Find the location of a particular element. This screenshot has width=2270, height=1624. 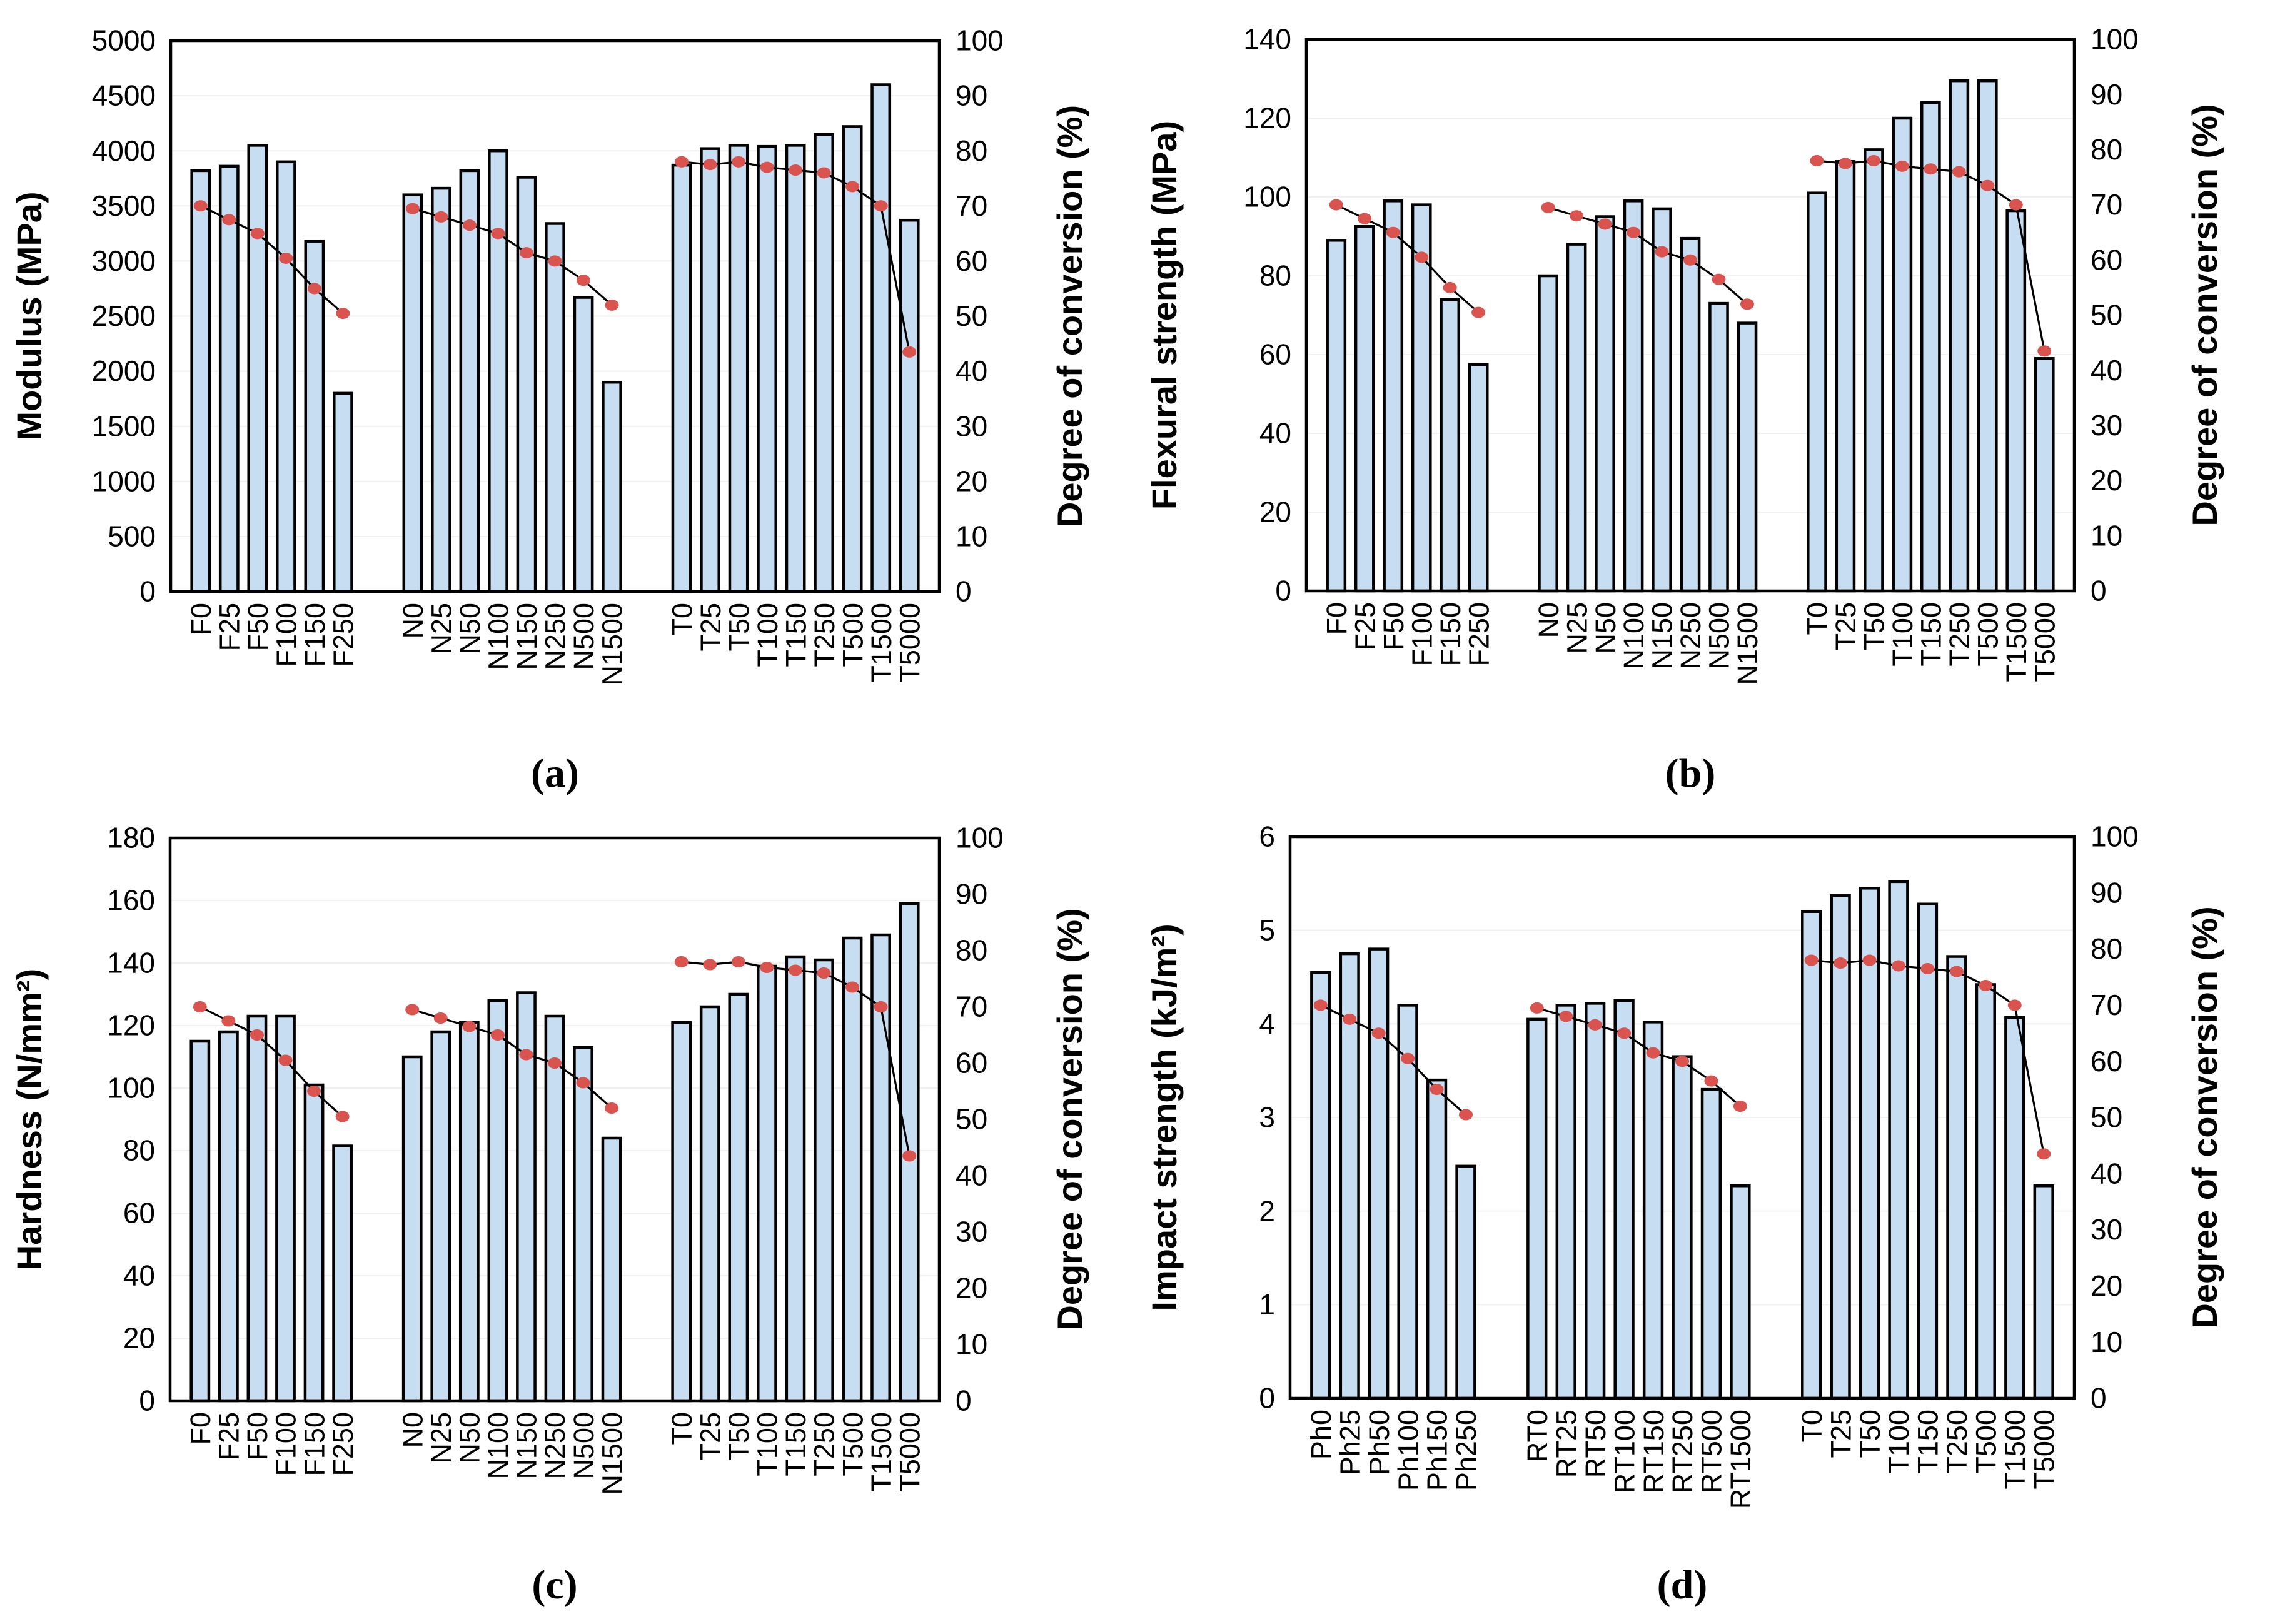

panel-c-y-left-tick-label: 0 is located at coordinates (147, 1400).